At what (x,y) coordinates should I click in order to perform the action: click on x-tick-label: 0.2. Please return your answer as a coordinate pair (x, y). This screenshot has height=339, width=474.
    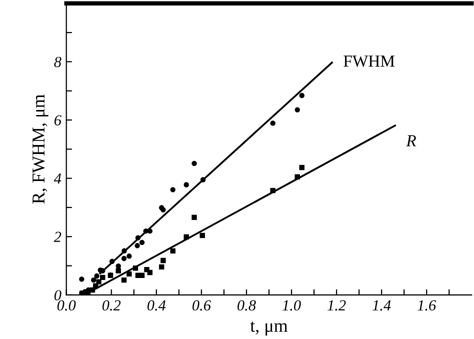
    Looking at the image, I should click on (111, 305).